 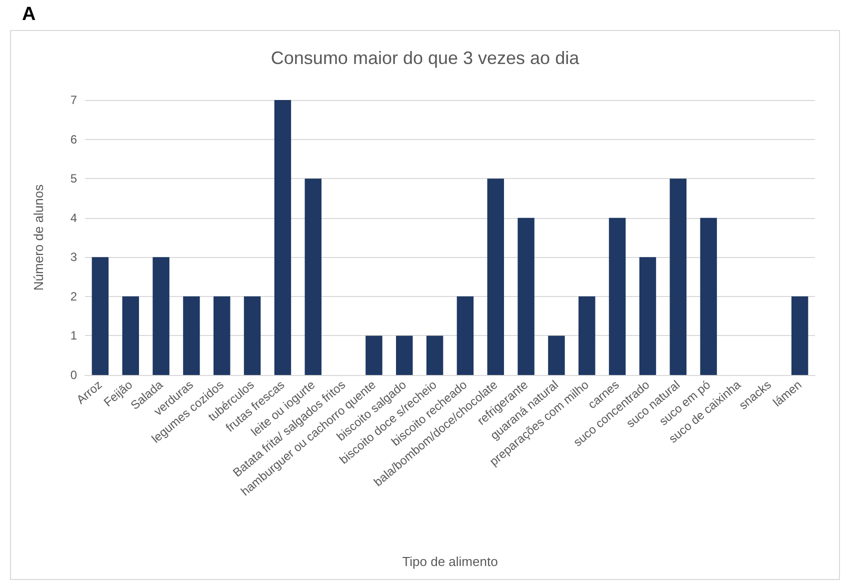 I want to click on y-axis-title: Número de alunos, so click(x=38, y=237).